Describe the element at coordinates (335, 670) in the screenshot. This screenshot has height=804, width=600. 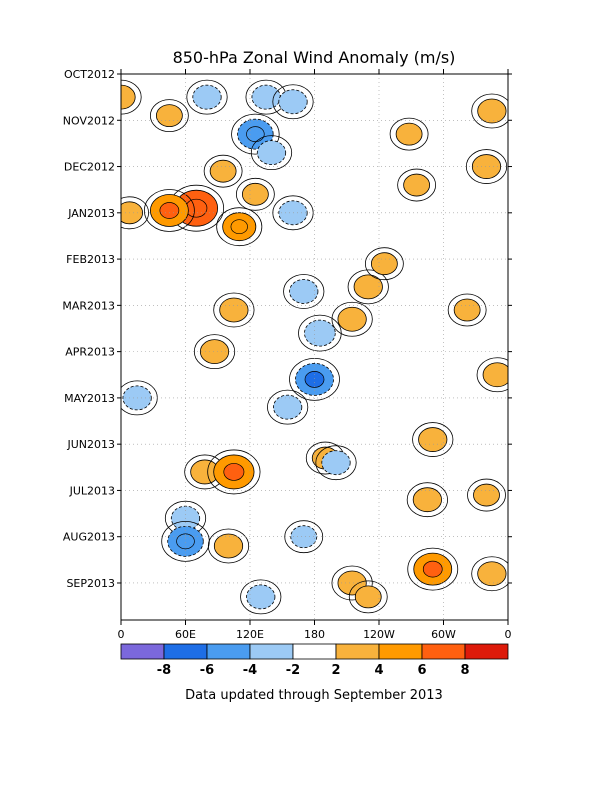
I see `colorbar-label: 2` at that location.